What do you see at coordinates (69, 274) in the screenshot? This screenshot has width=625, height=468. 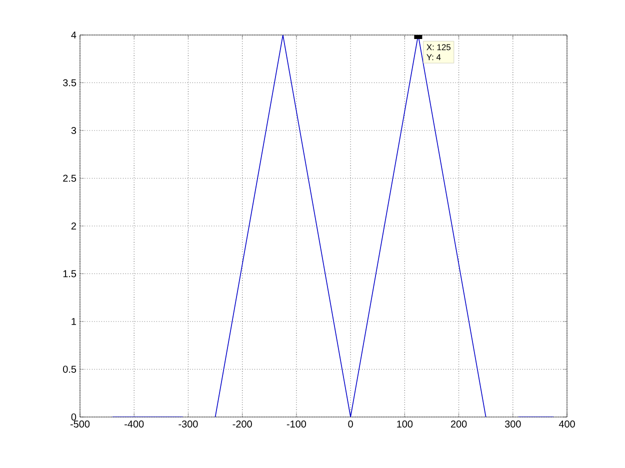 I see `y-tick-label: 1.5` at bounding box center [69, 274].